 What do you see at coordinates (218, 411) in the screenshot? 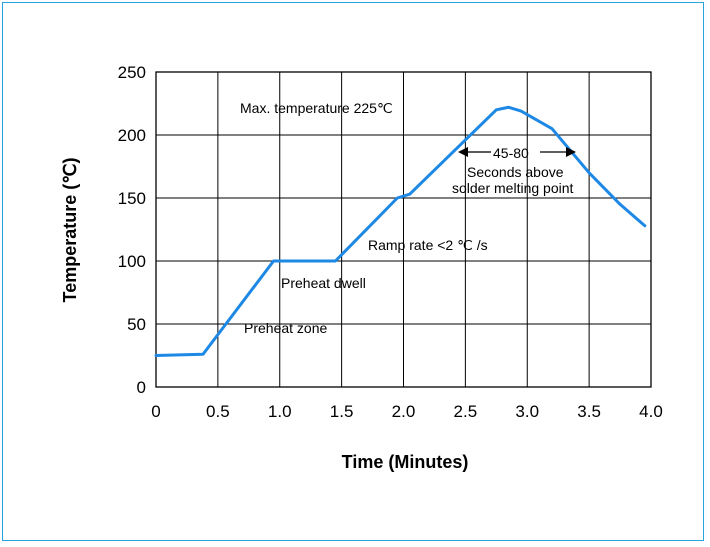
I see `x-tick-label: 0.5` at bounding box center [218, 411].